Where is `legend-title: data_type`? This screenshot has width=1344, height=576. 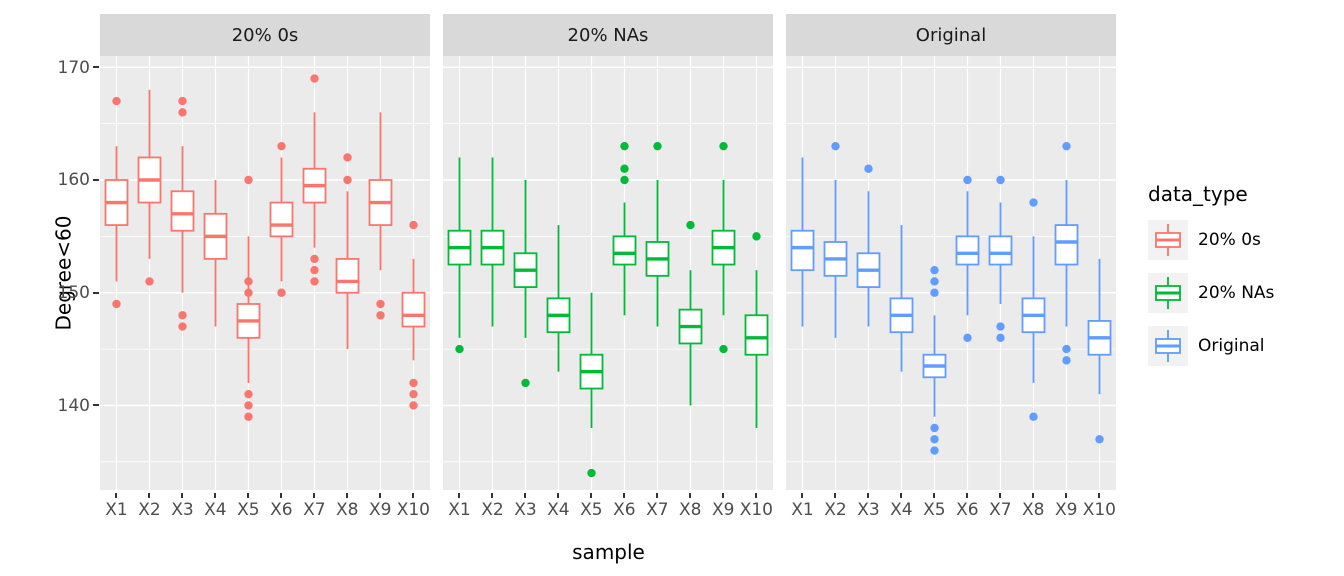 legend-title: data_type is located at coordinates (1198, 194).